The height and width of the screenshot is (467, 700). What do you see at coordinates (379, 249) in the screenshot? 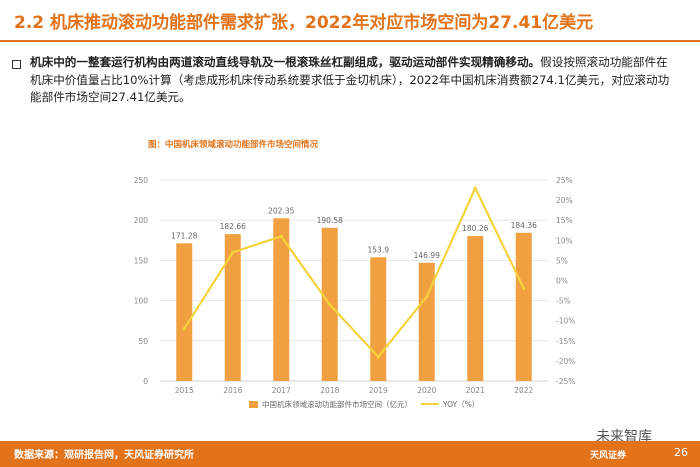
I see `bar-data-label: 153.9` at bounding box center [379, 249].